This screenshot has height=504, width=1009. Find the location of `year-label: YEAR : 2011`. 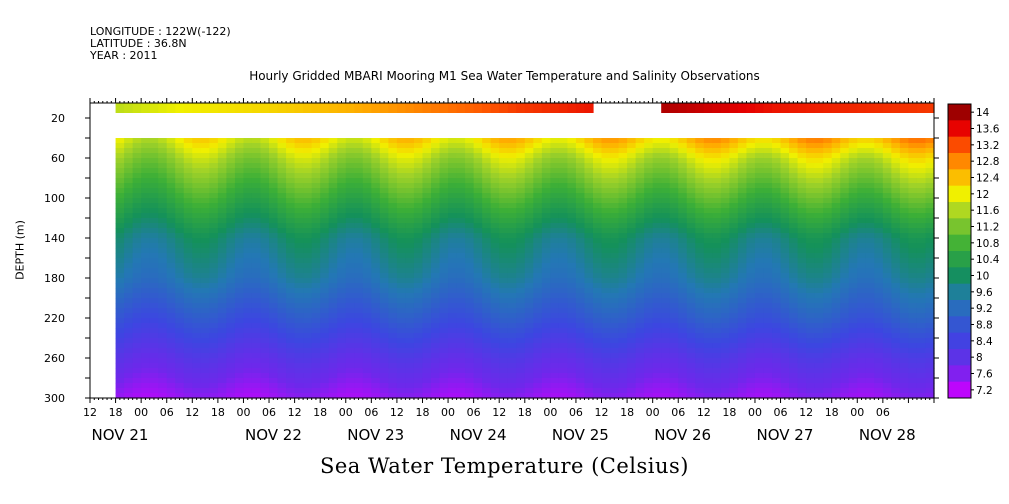

year-label: YEAR : 2011 is located at coordinates (124, 55).